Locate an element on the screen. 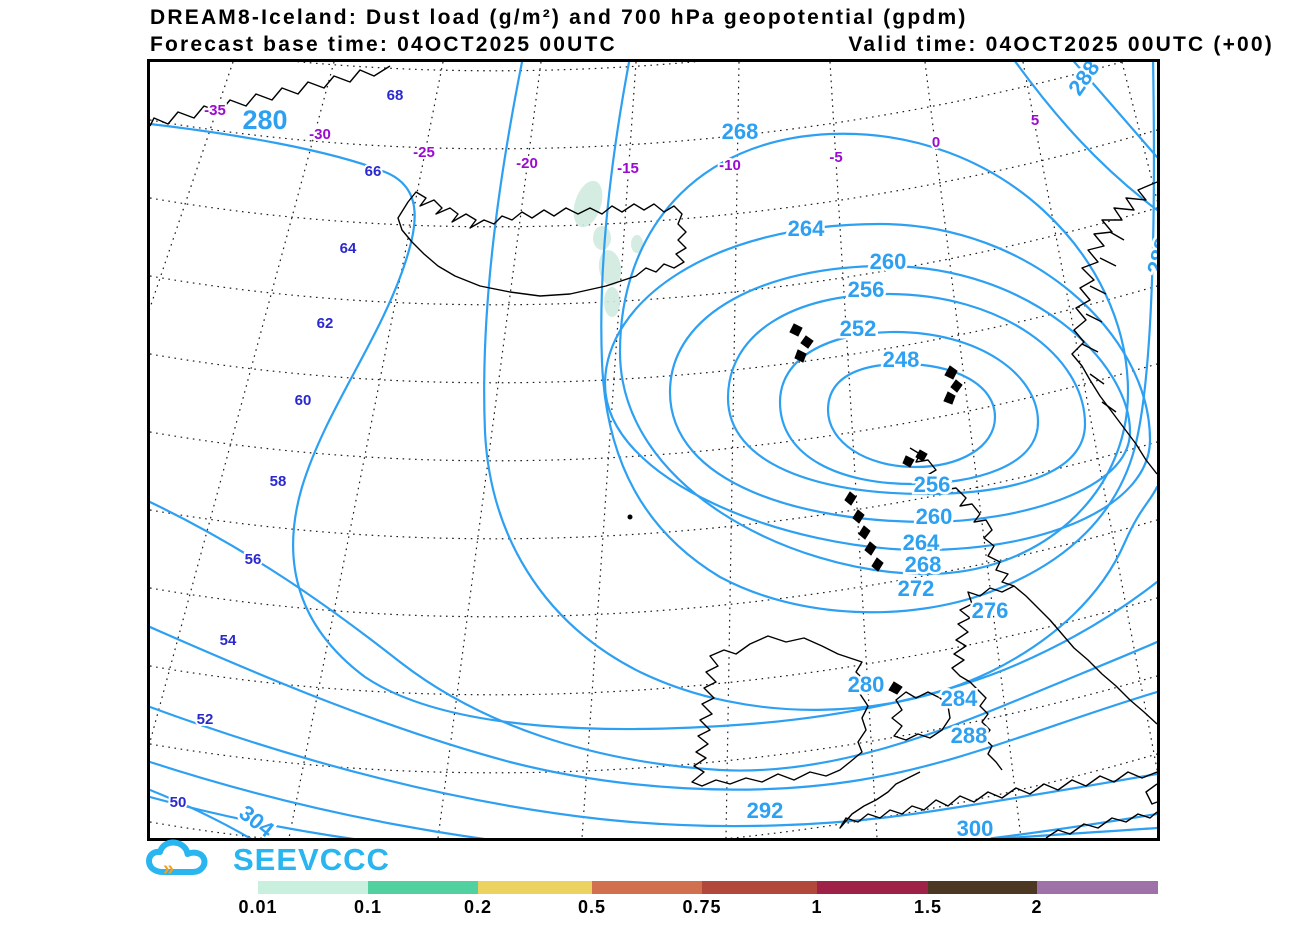 Image resolution: width=1289 pixels, height=925 pixels. great-britain-west-coast is located at coordinates (983, 678).